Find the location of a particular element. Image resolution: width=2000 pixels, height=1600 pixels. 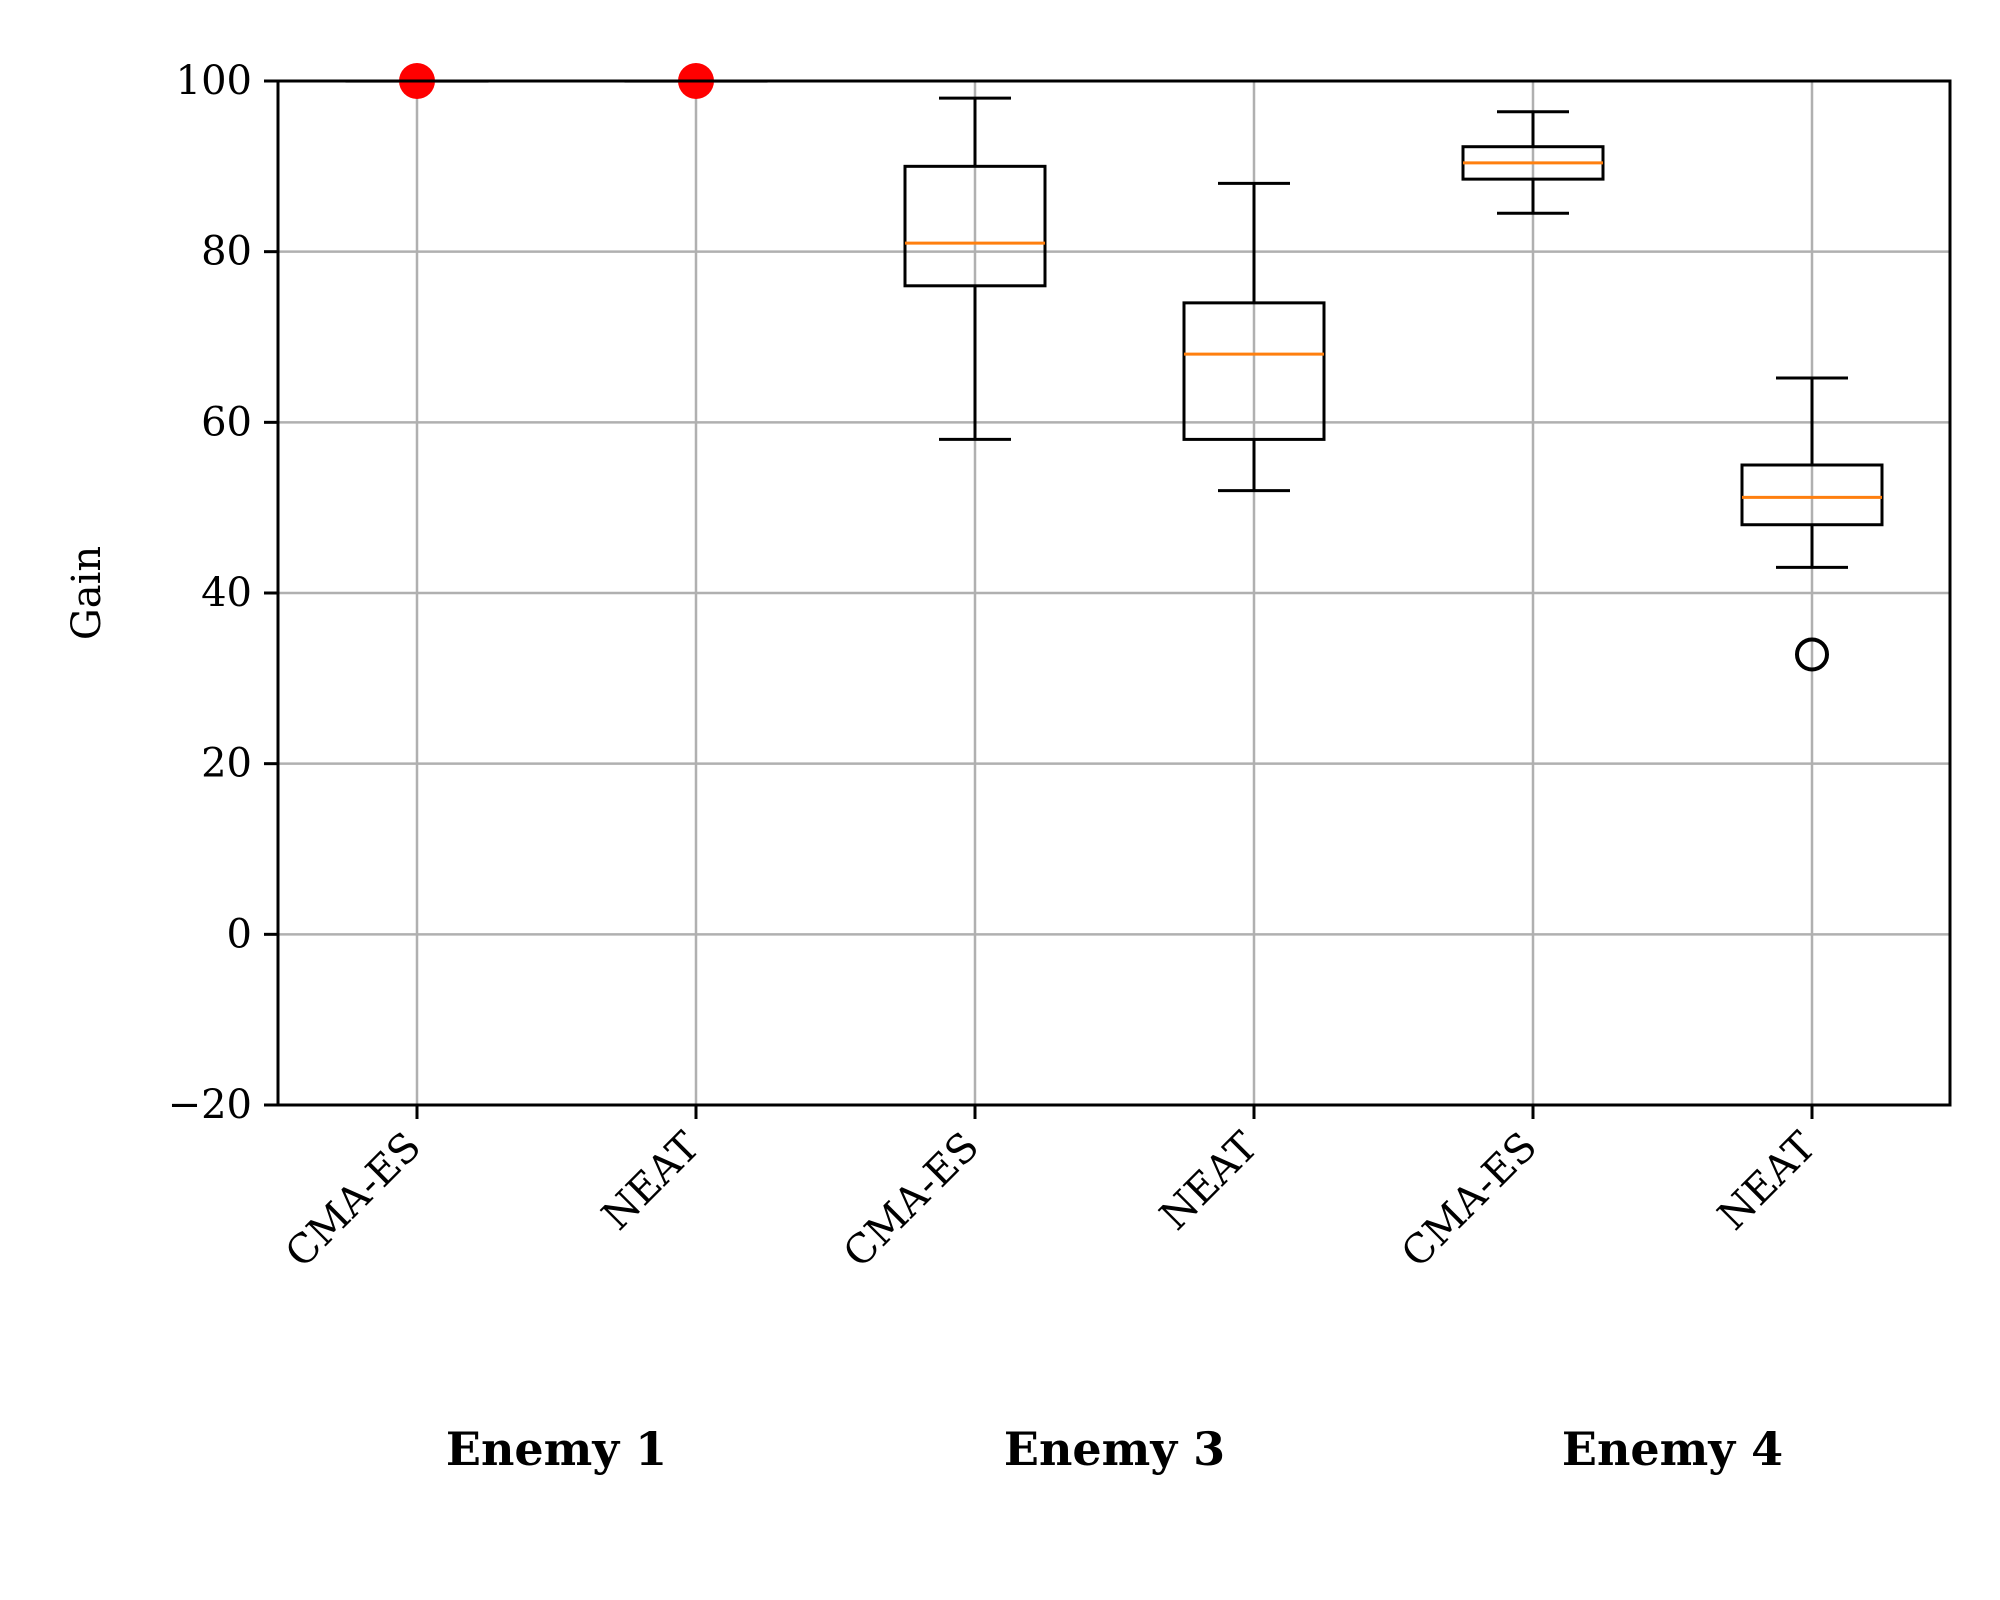

y-tick-label: 0 is located at coordinates (239, 934).